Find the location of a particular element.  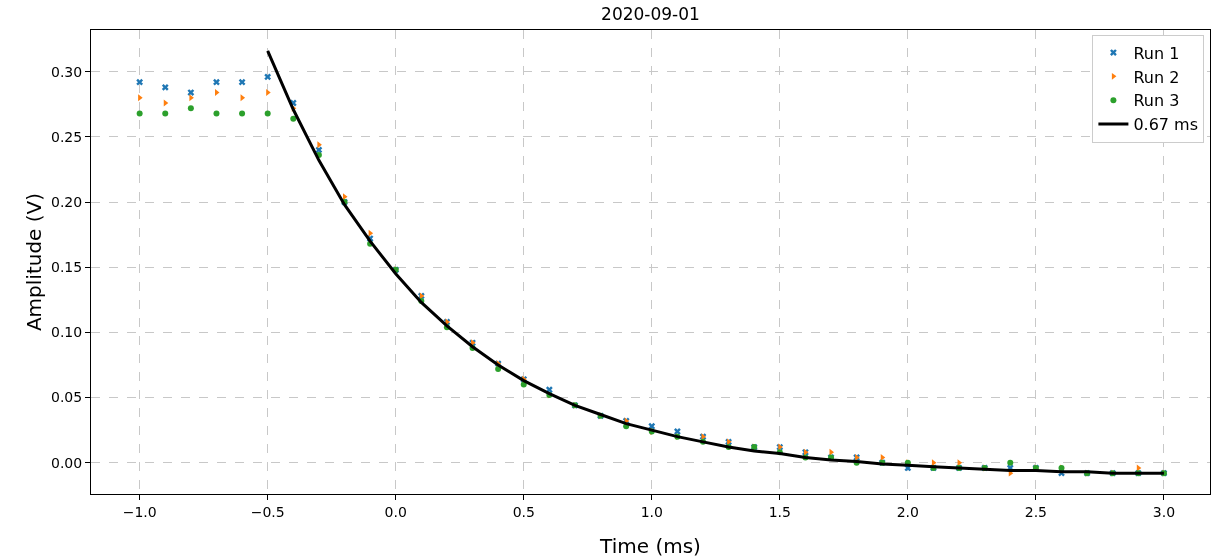

y-tick-label: 0.25 is located at coordinates (67, 136).